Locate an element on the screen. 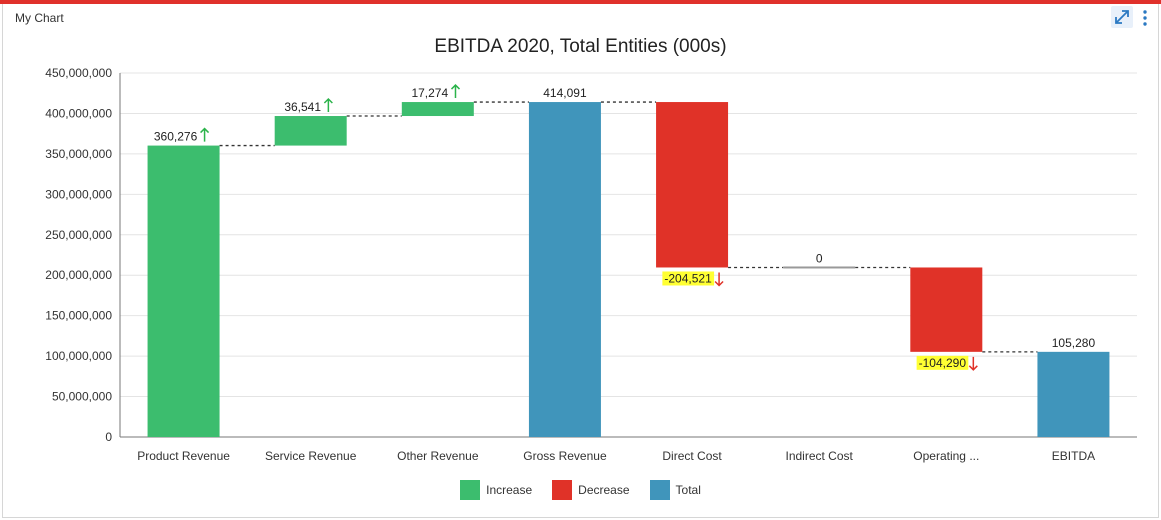  y-tick-label: 350,000,000 is located at coordinates (78, 154).